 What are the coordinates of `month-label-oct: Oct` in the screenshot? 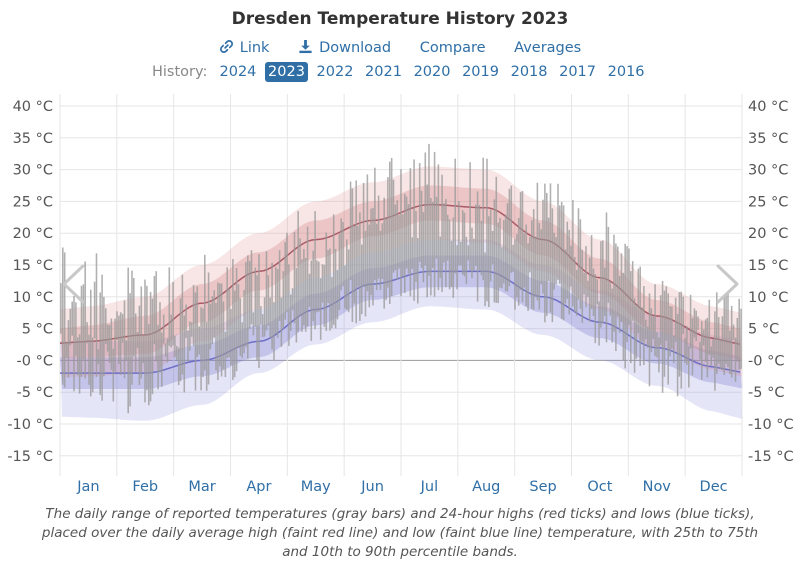 It's located at (599, 487).